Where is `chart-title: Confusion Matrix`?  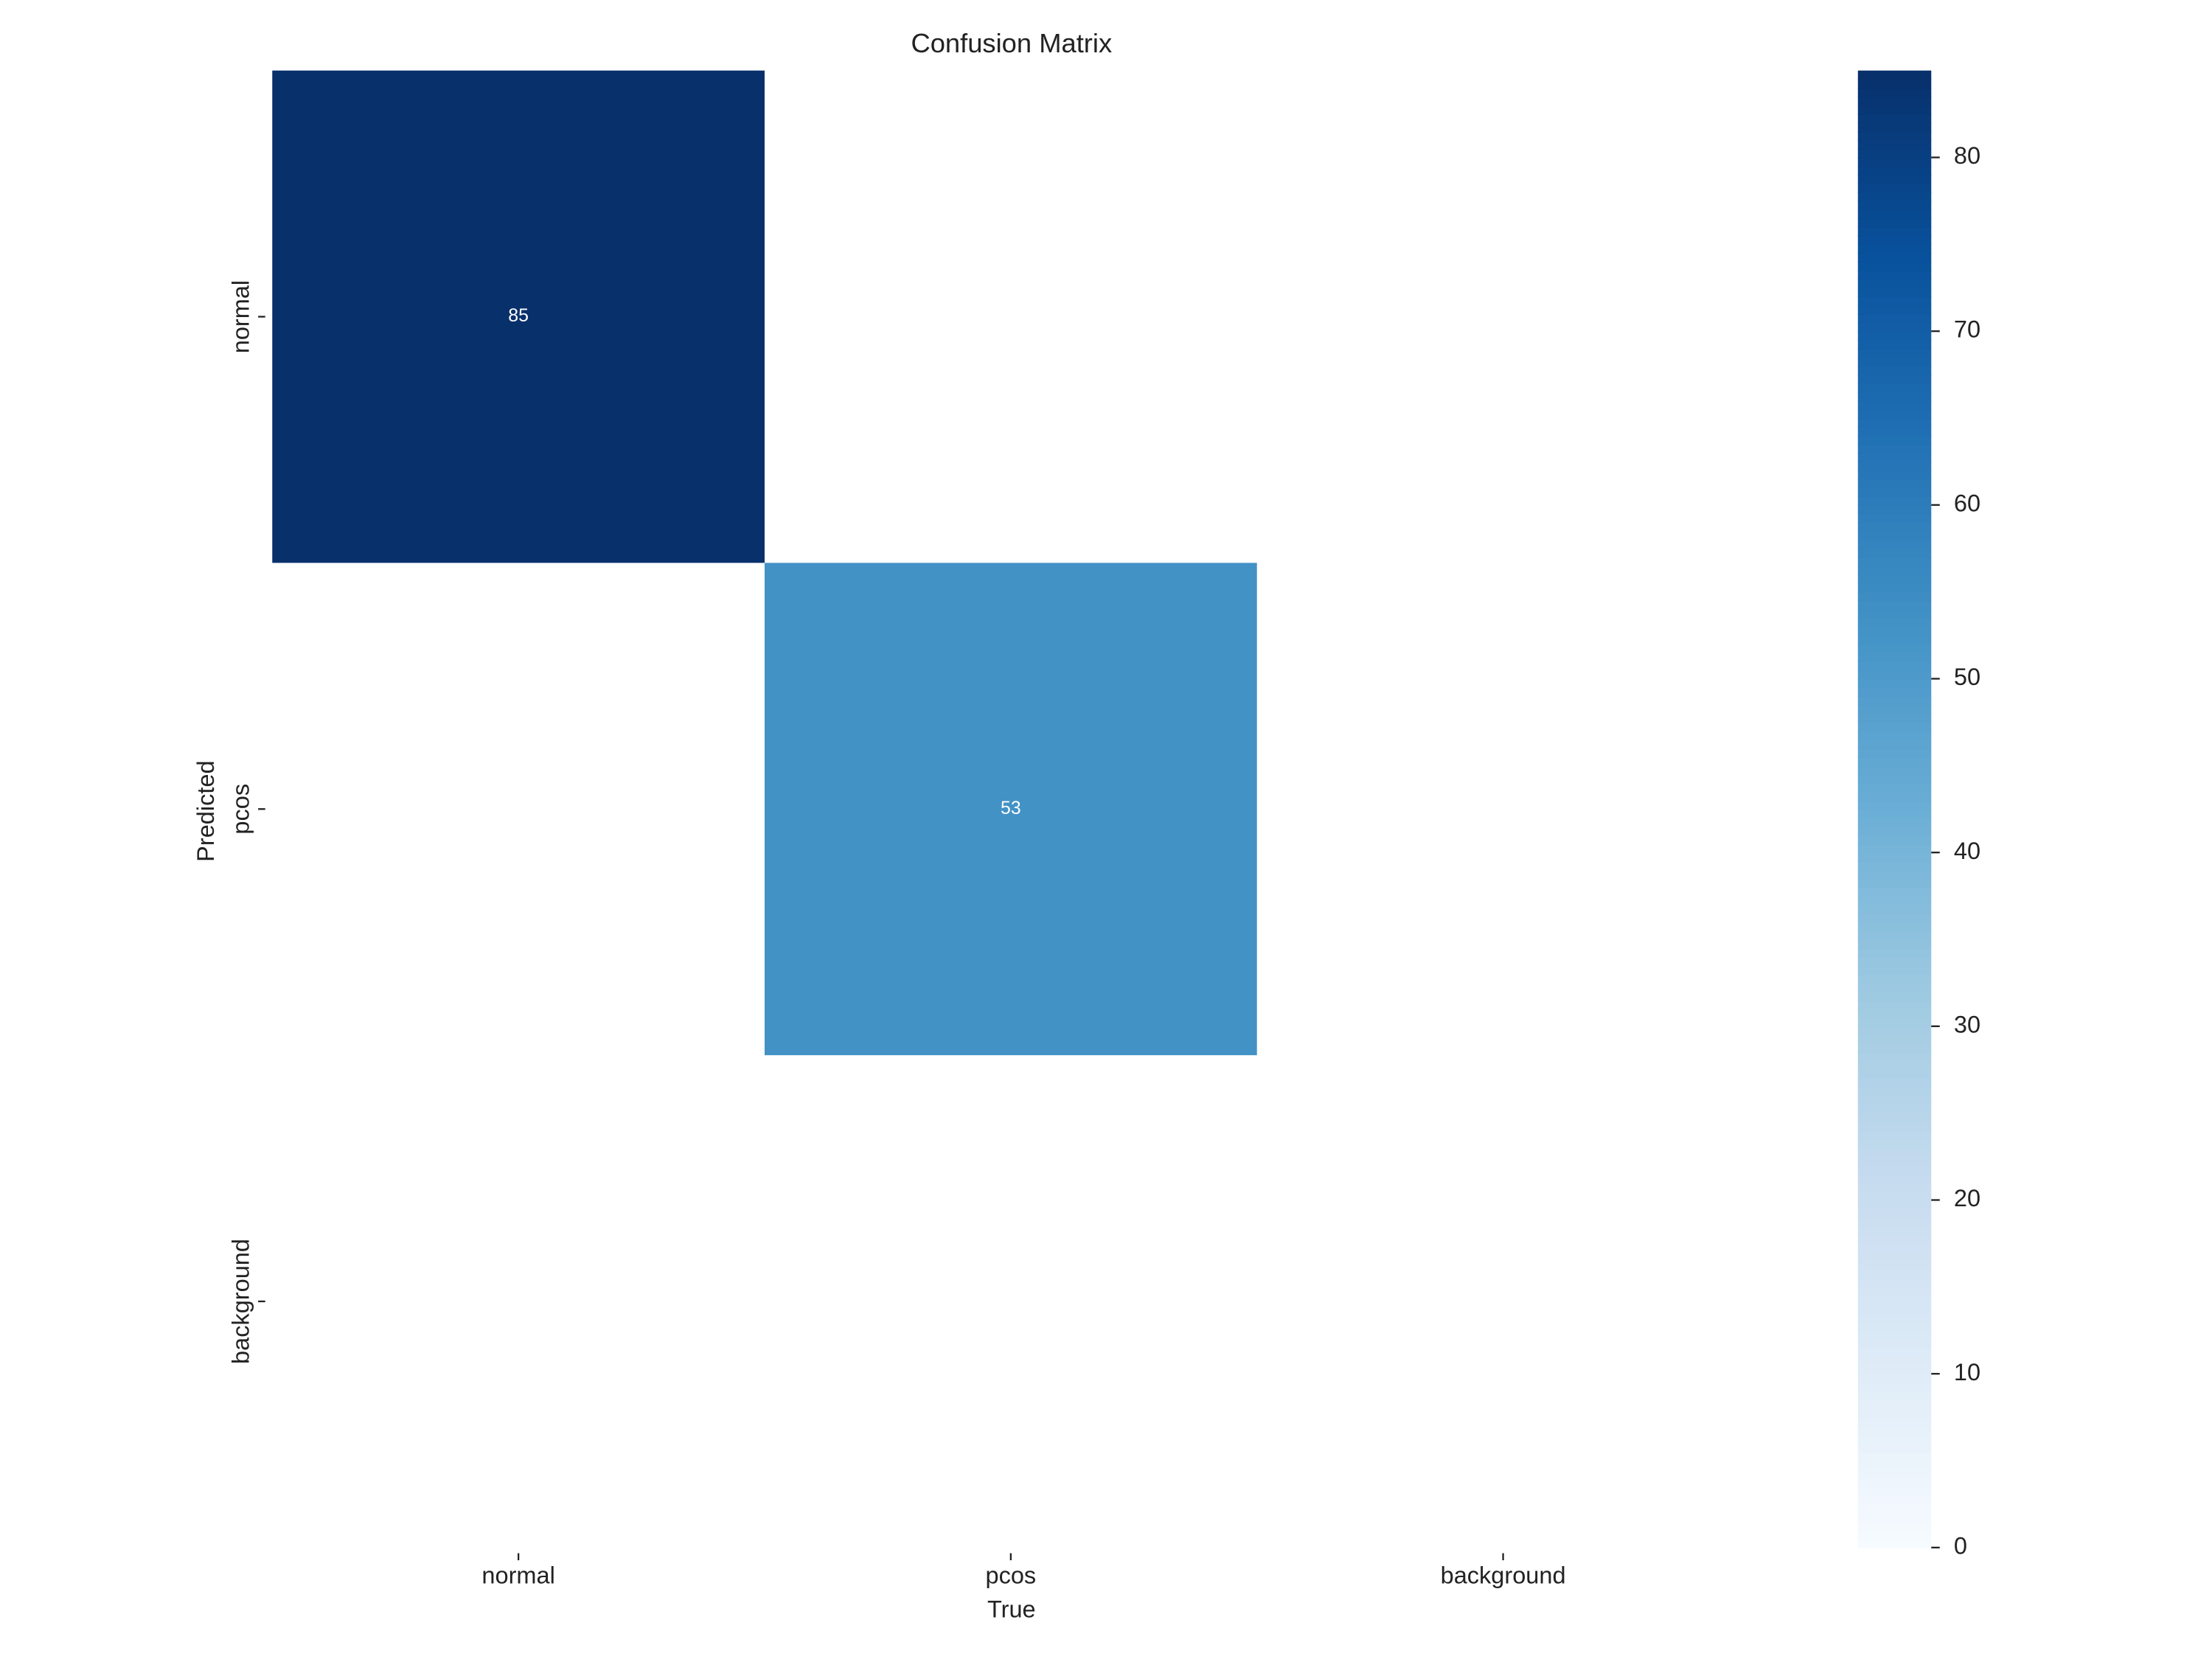 chart-title: Confusion Matrix is located at coordinates (1011, 43).